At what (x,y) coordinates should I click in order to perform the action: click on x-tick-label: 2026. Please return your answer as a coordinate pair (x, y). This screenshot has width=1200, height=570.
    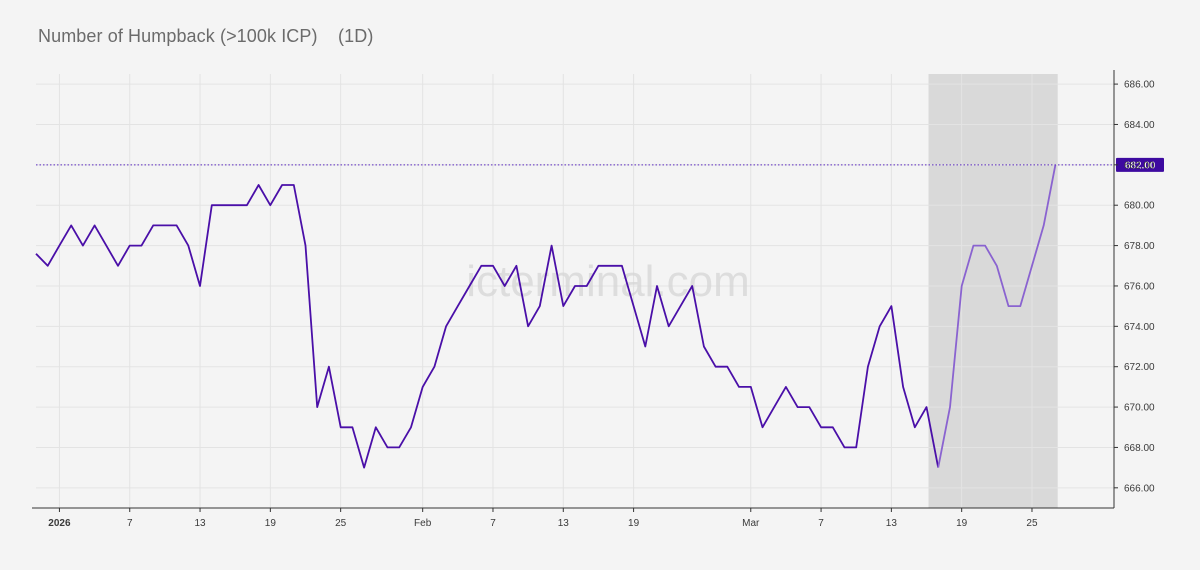
    Looking at the image, I should click on (59, 523).